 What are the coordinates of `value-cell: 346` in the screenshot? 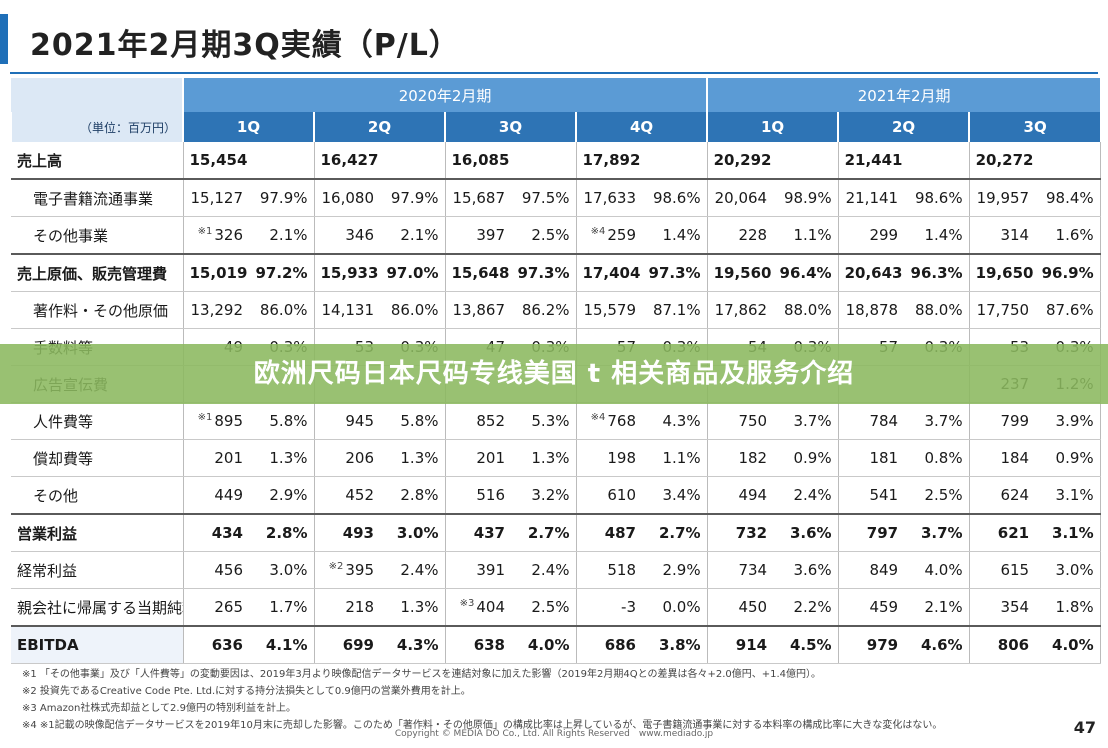 It's located at (347, 235).